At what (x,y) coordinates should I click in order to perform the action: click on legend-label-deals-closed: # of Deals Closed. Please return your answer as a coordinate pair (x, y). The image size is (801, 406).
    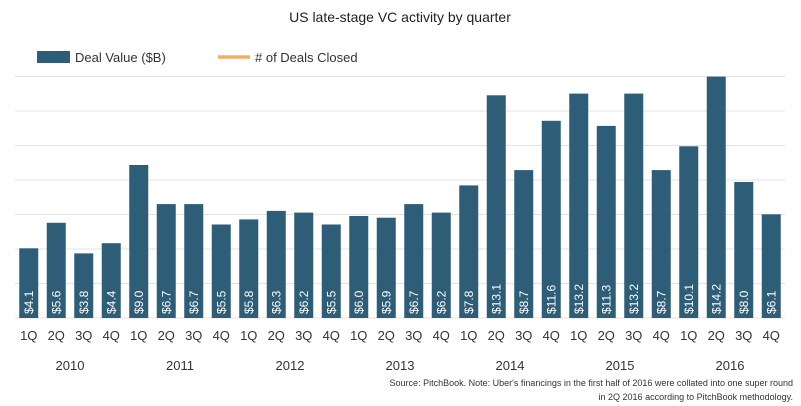
    Looking at the image, I should click on (306, 57).